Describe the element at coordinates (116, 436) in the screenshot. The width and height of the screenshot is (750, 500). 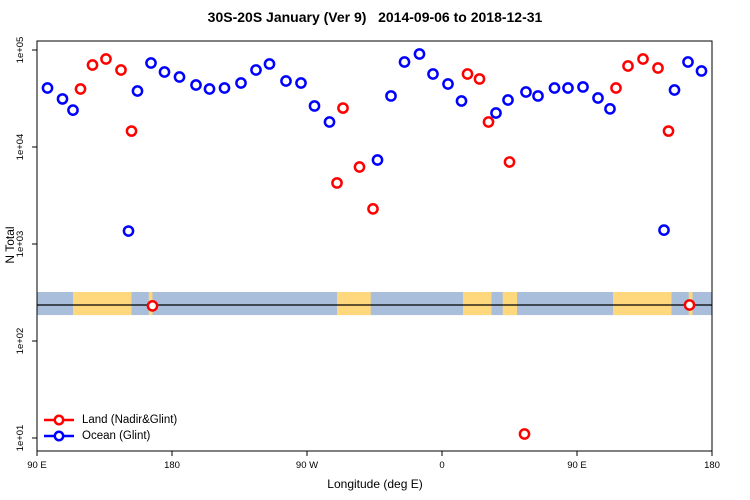
I see `legend-label-ocean: Ocean (Glint)` at that location.